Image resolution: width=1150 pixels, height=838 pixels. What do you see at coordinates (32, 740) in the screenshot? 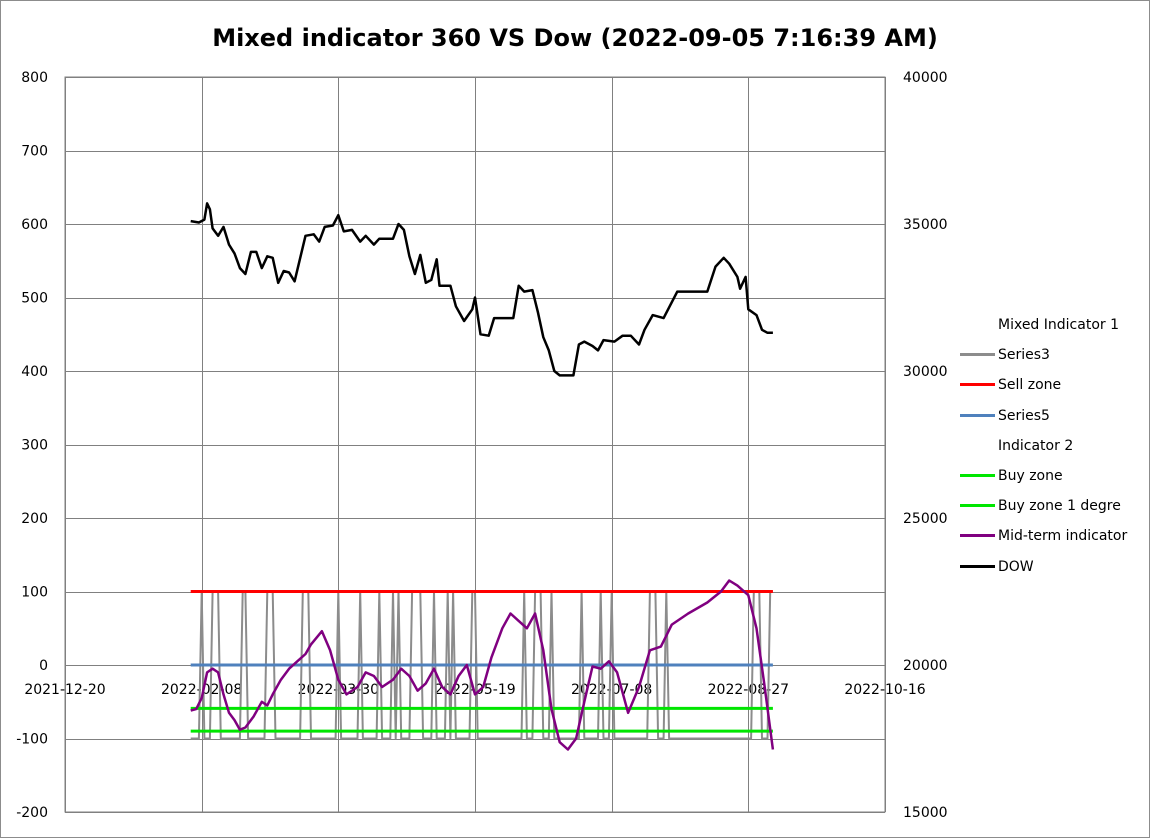
I see `left-tick-label: -100` at bounding box center [32, 740].